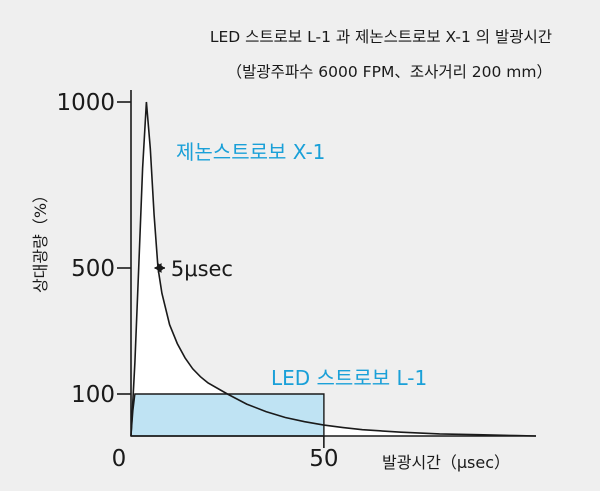  I want to click on xenon-series-label: 제논스트로보 X-1, so click(250, 152).